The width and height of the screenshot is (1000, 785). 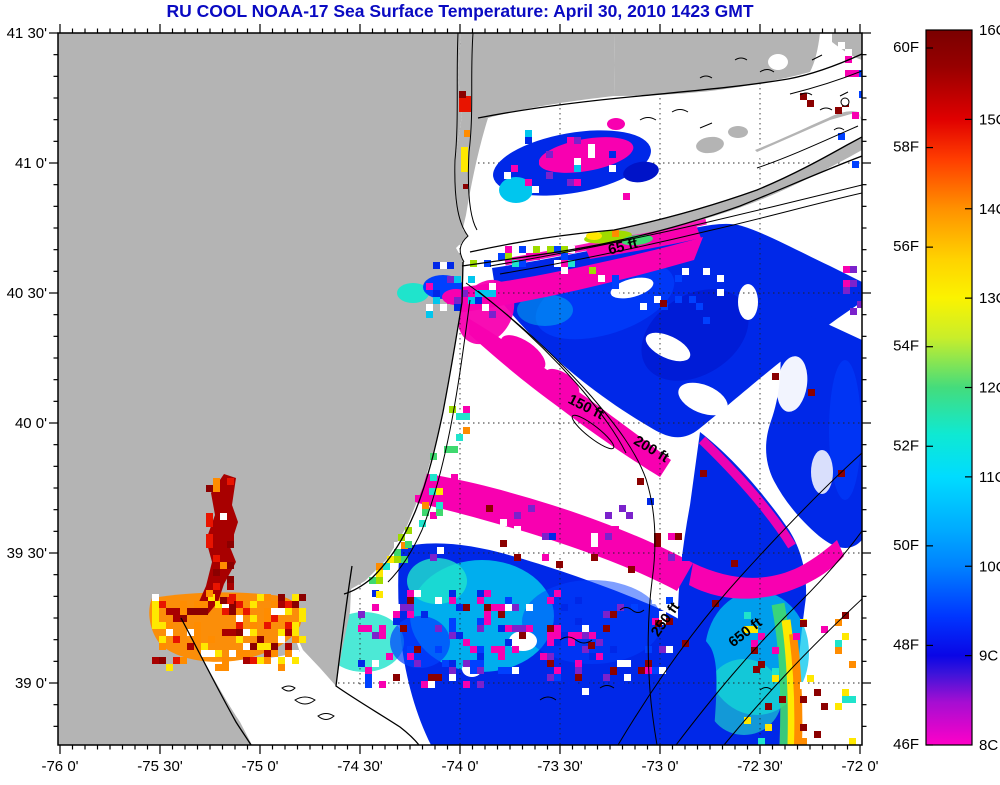 I want to click on colorbar-f-label: 56F, so click(x=906, y=246).